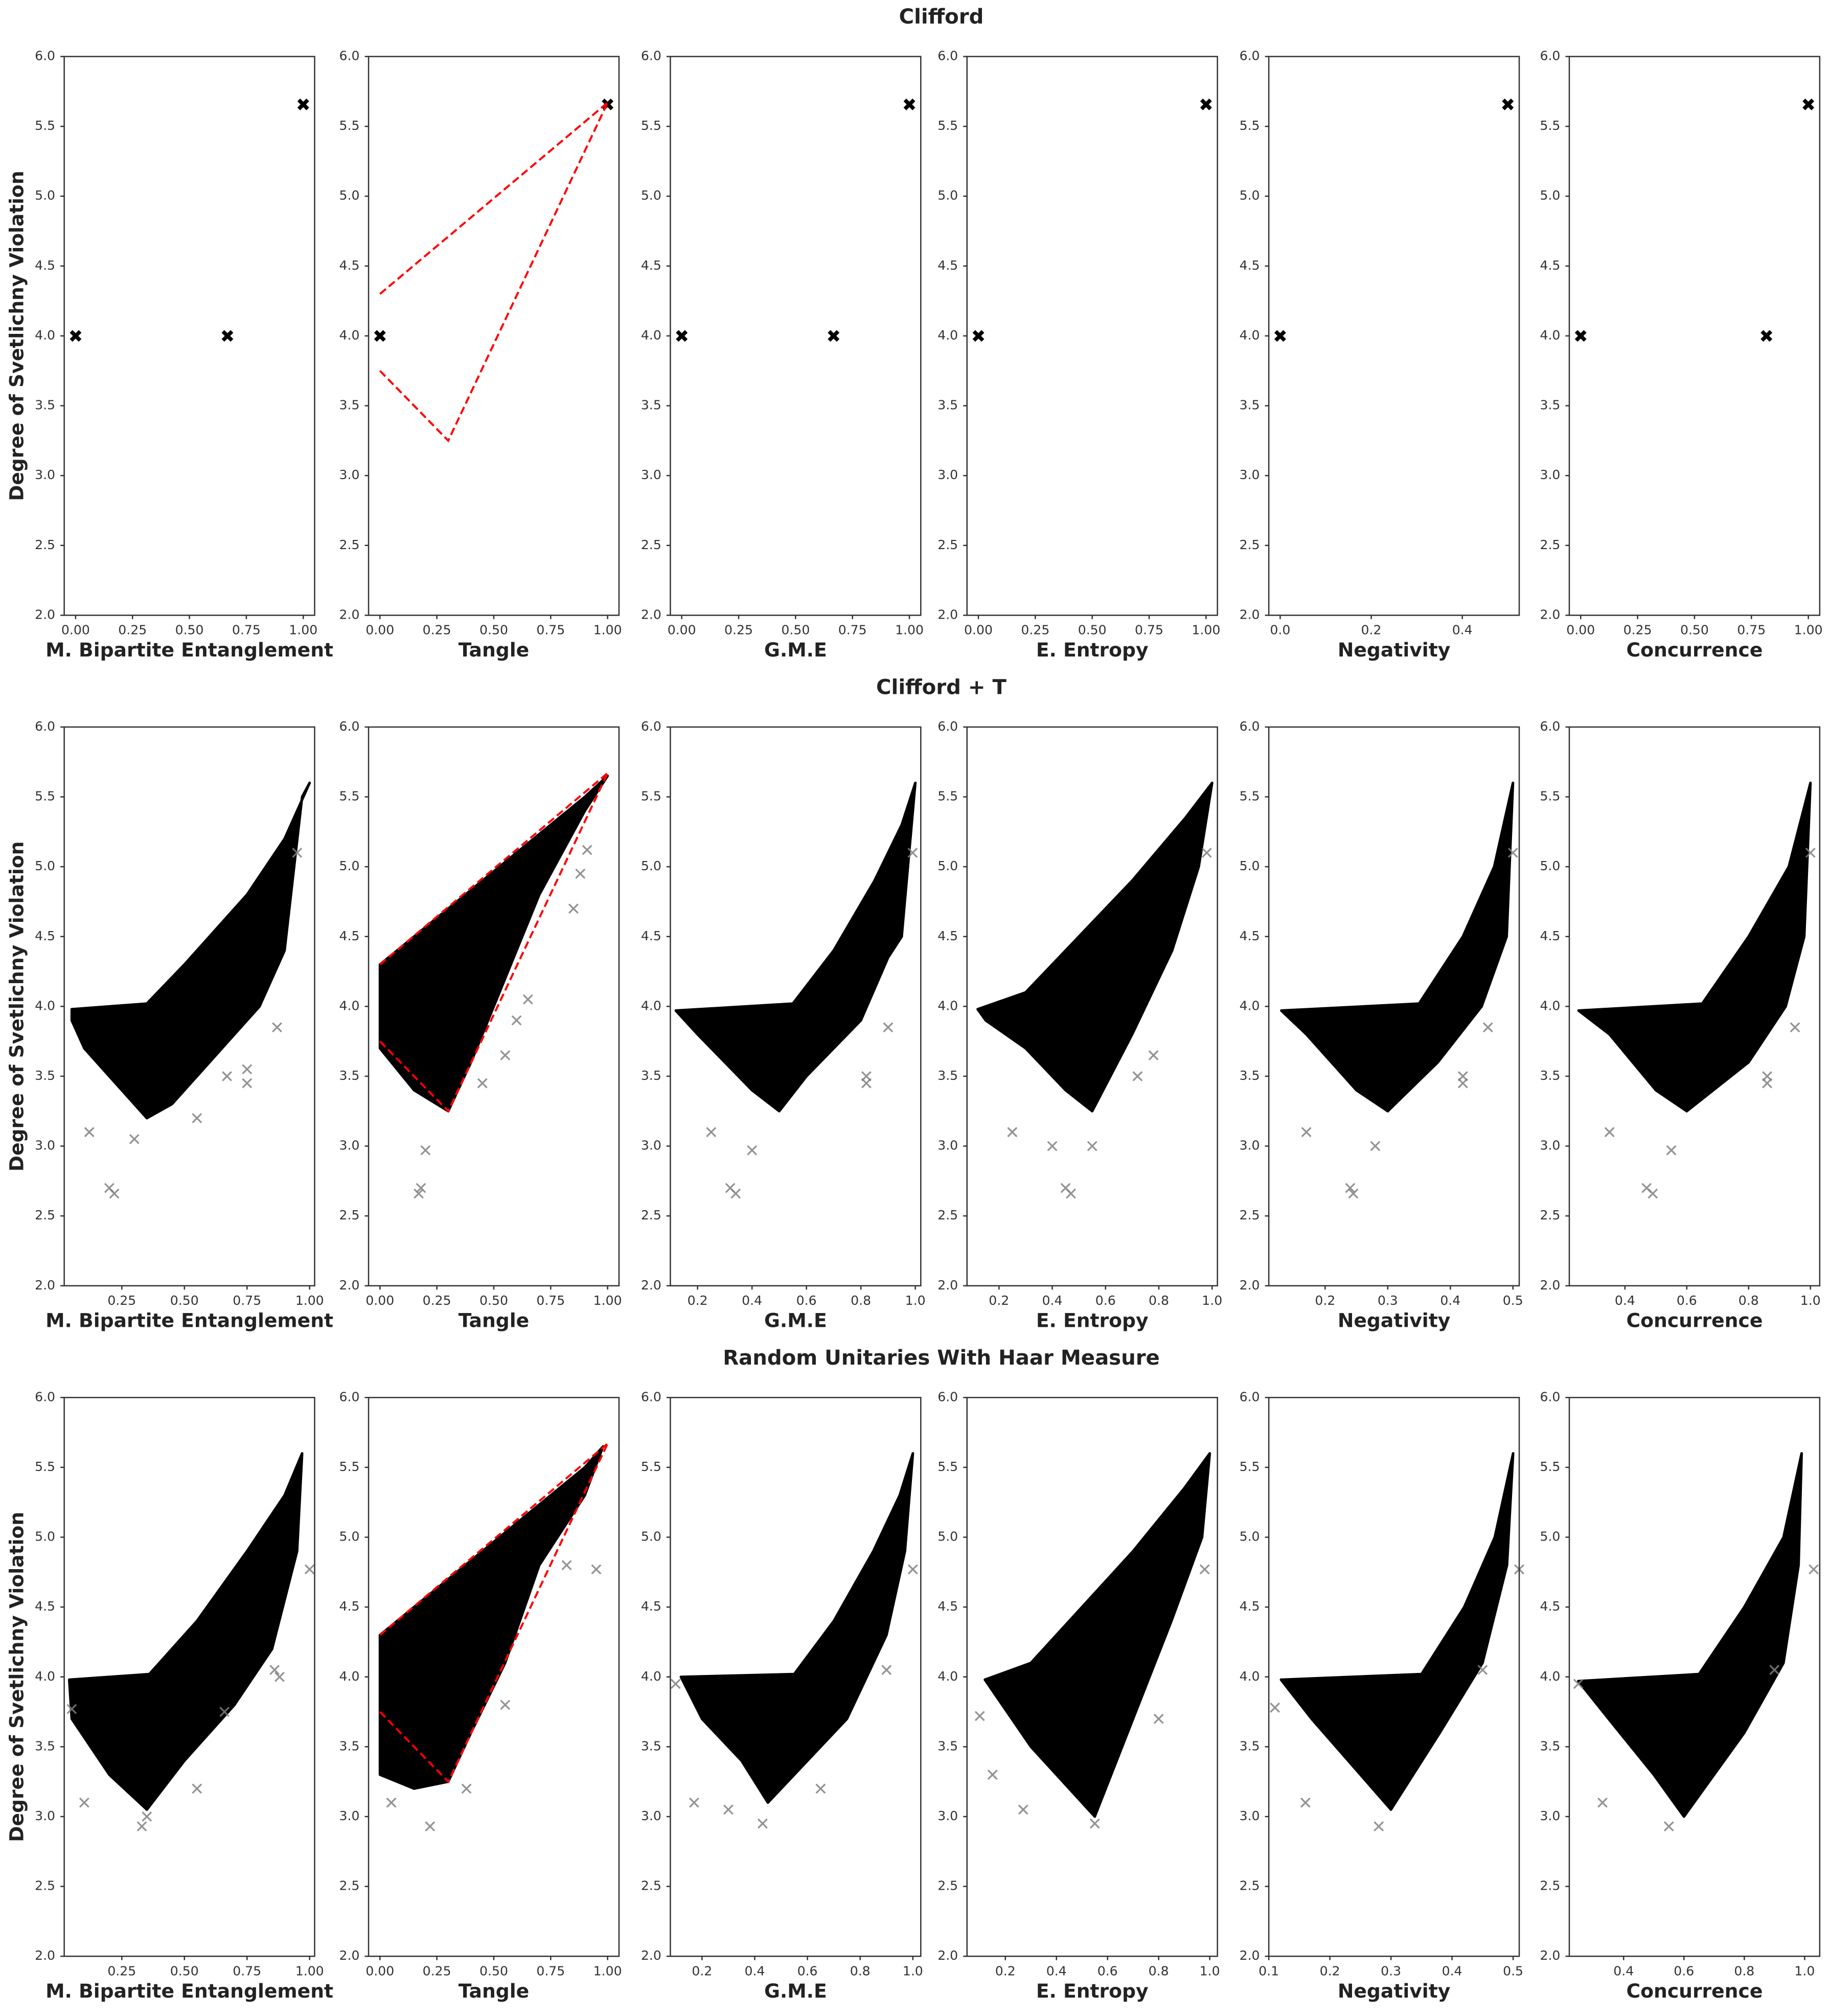 This screenshot has width=1830, height=2016. Describe the element at coordinates (494, 650) in the screenshot. I see `x-axis-label: Tangle` at that location.